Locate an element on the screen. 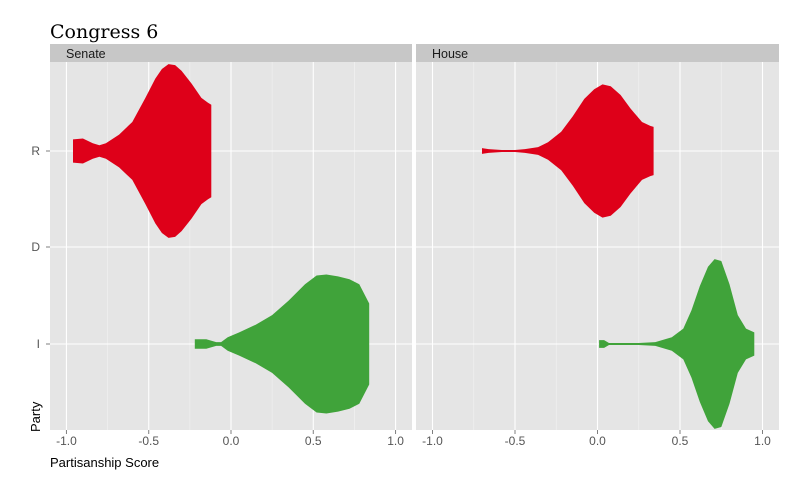 The width and height of the screenshot is (800, 480). violin-house-i is located at coordinates (677, 344).